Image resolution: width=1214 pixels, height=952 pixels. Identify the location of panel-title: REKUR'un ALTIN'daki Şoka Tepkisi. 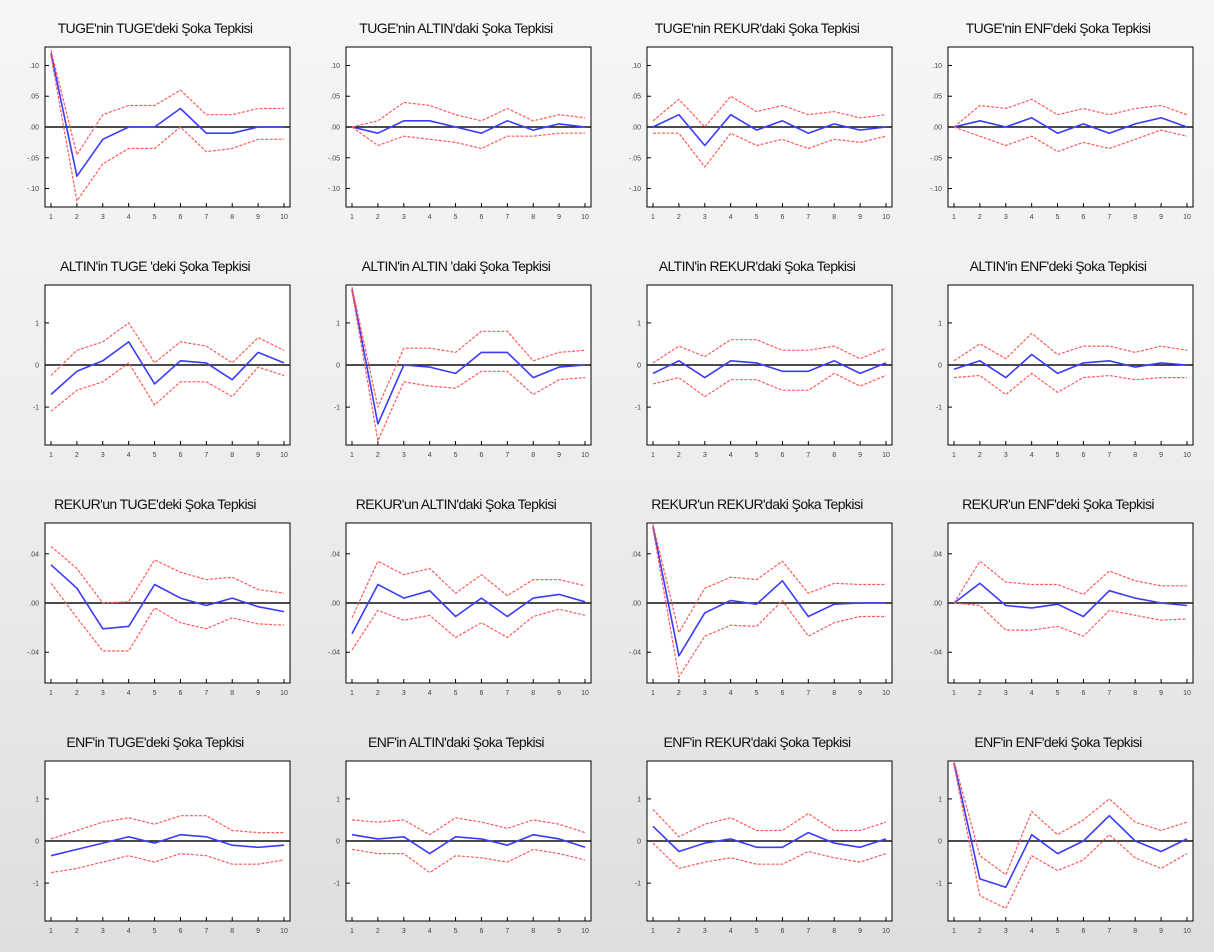
(456, 504).